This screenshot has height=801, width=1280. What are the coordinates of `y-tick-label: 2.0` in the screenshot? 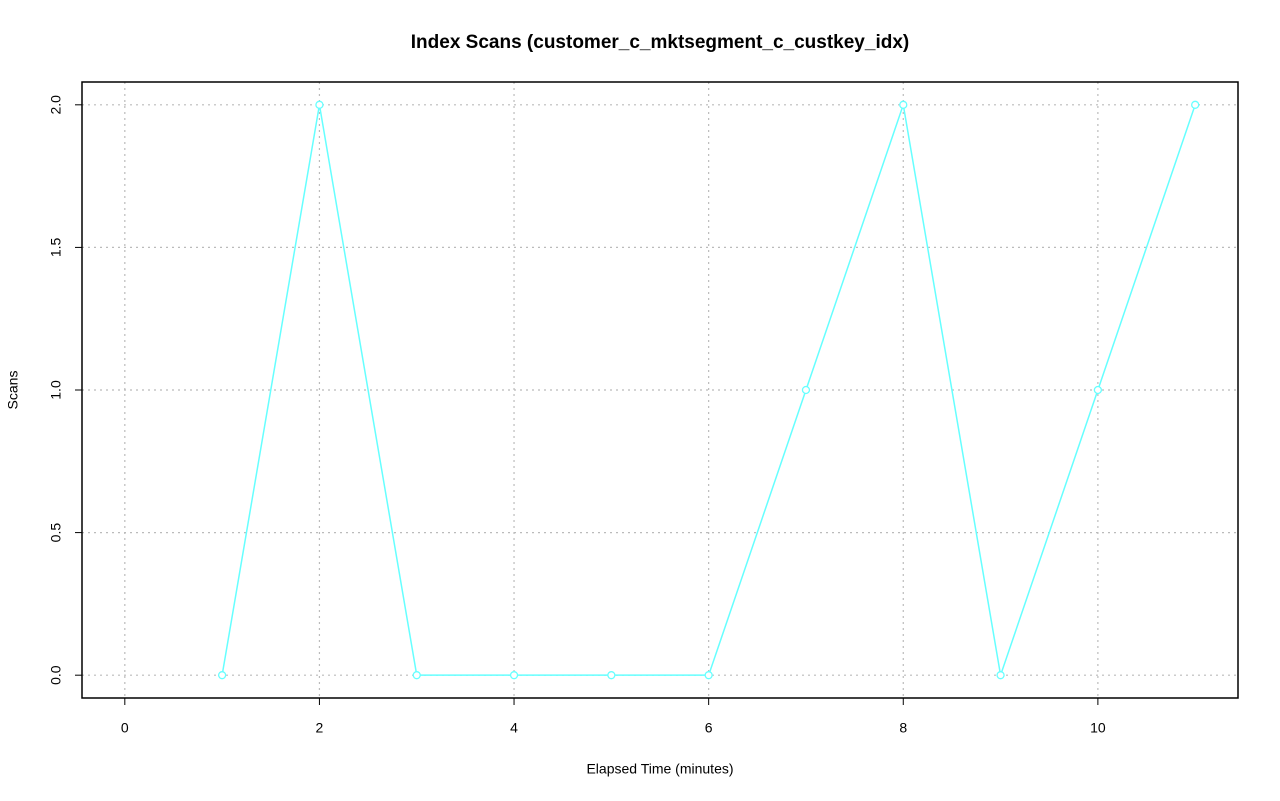 It's located at (56, 105).